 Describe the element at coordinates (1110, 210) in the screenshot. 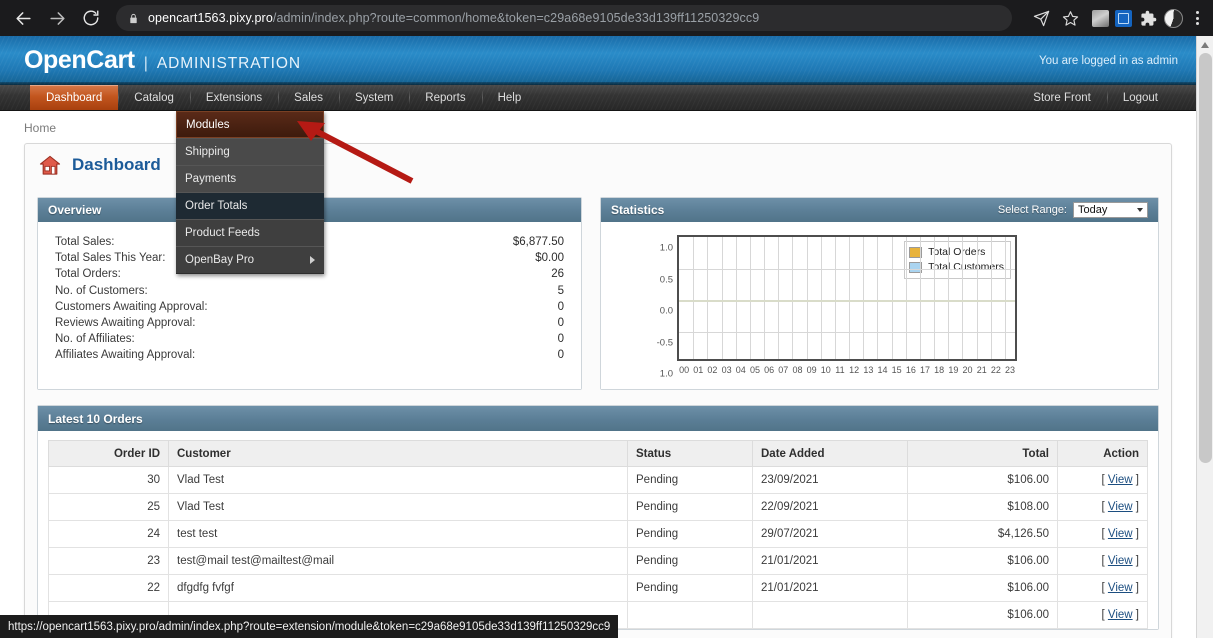

I see `select-range-dropdown: Today` at that location.